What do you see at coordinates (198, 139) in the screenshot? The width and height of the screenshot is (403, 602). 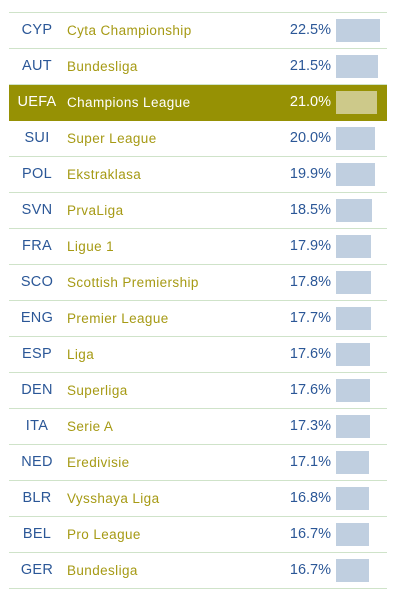 I see `table-row: SUI Super League 20.0%` at bounding box center [198, 139].